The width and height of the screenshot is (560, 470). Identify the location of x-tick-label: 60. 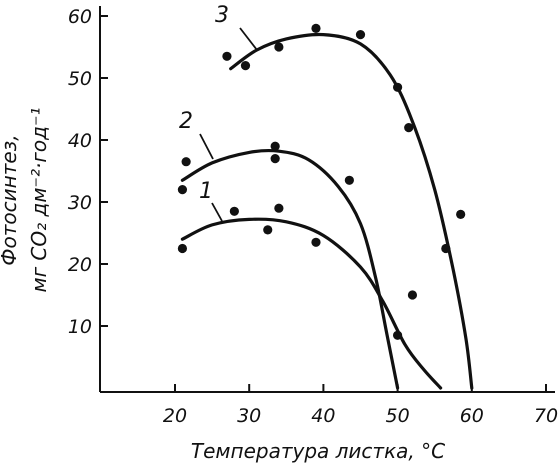
(472, 416).